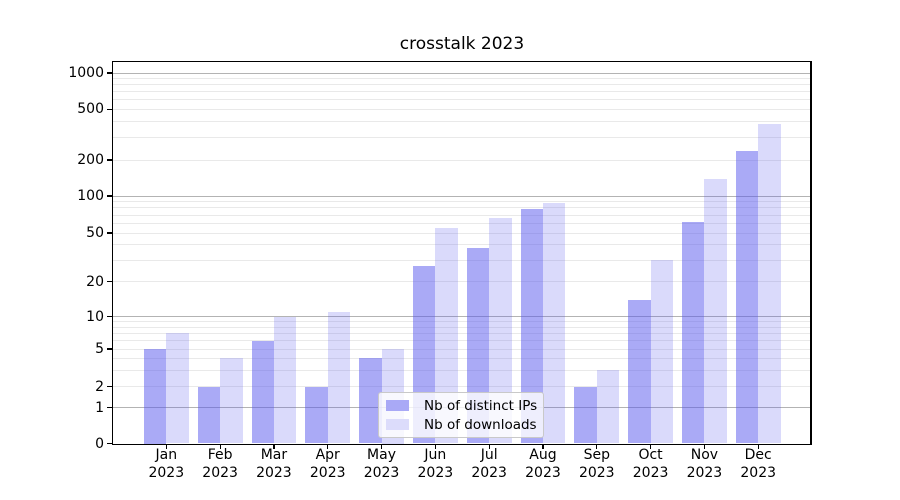  What do you see at coordinates (316, 415) in the screenshot?
I see `bar-distinct-ips-apr` at bounding box center [316, 415].